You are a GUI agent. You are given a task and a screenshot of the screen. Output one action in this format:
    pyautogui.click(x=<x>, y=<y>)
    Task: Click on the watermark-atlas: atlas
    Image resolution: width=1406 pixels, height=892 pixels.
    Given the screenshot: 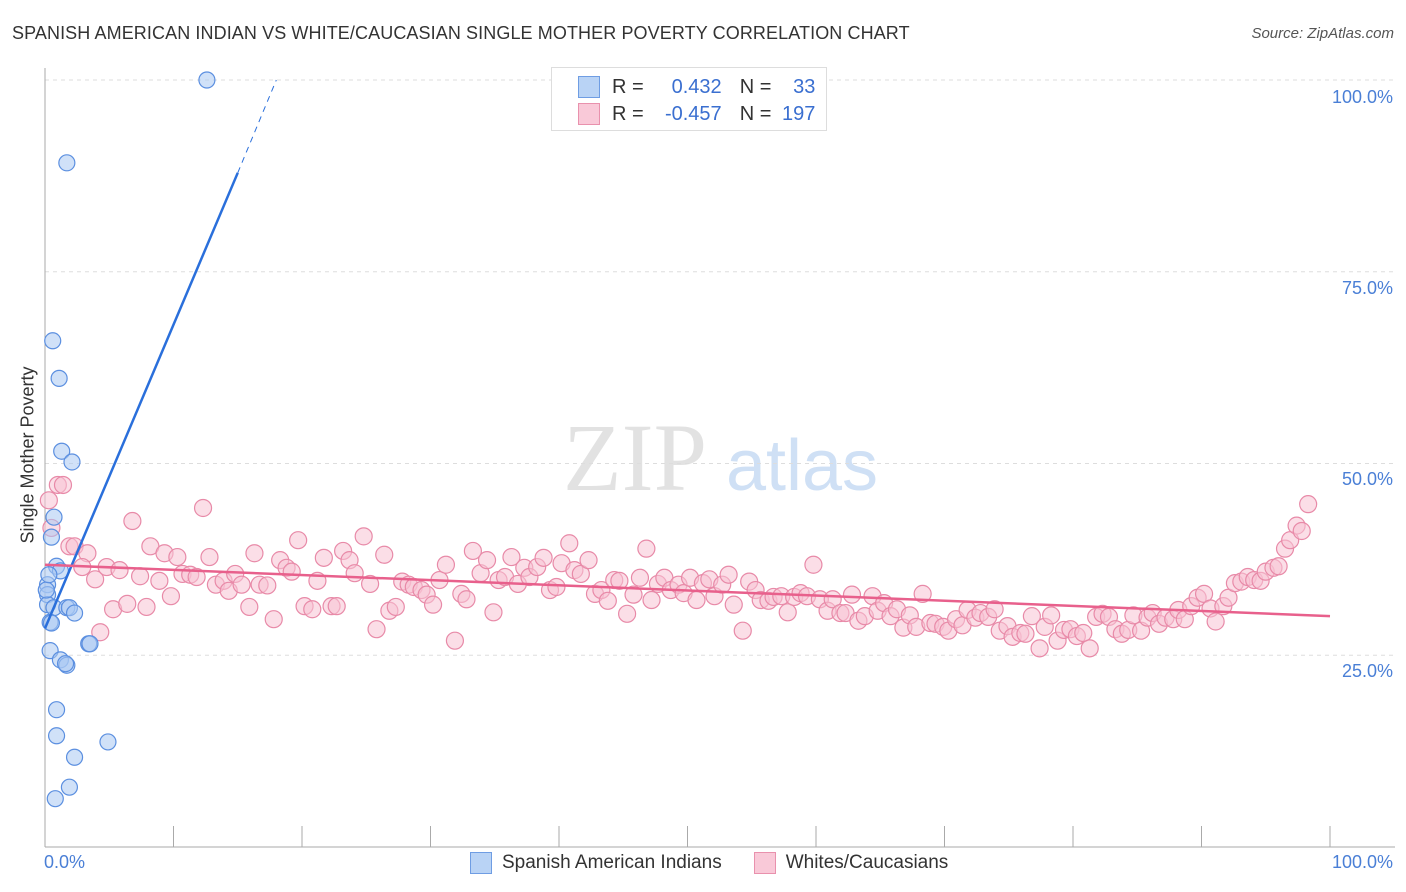 What is the action you would take?
    pyautogui.click(x=802, y=466)
    